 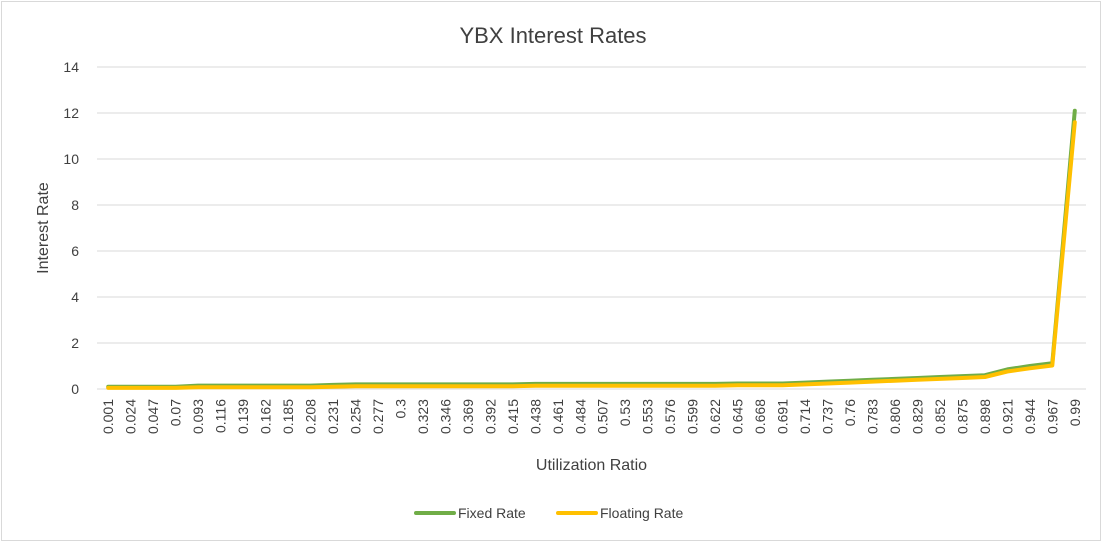 I want to click on x-tick-label: 0.599, so click(x=693, y=416).